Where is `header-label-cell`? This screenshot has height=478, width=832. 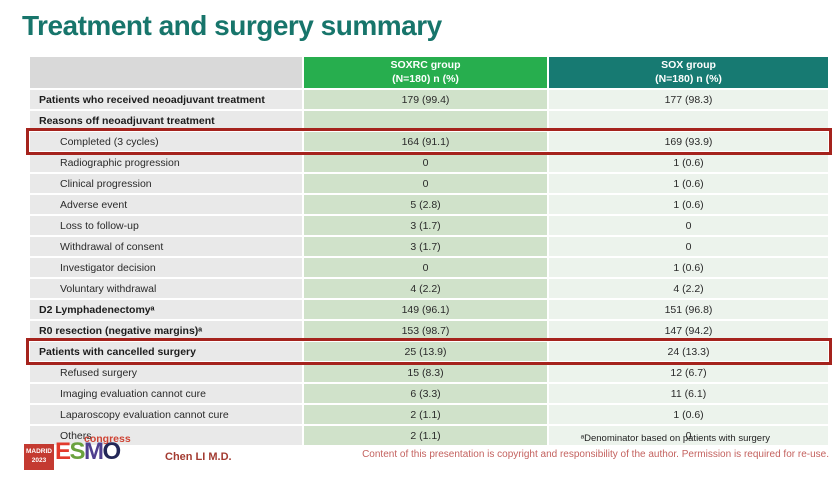 header-label-cell is located at coordinates (166, 72).